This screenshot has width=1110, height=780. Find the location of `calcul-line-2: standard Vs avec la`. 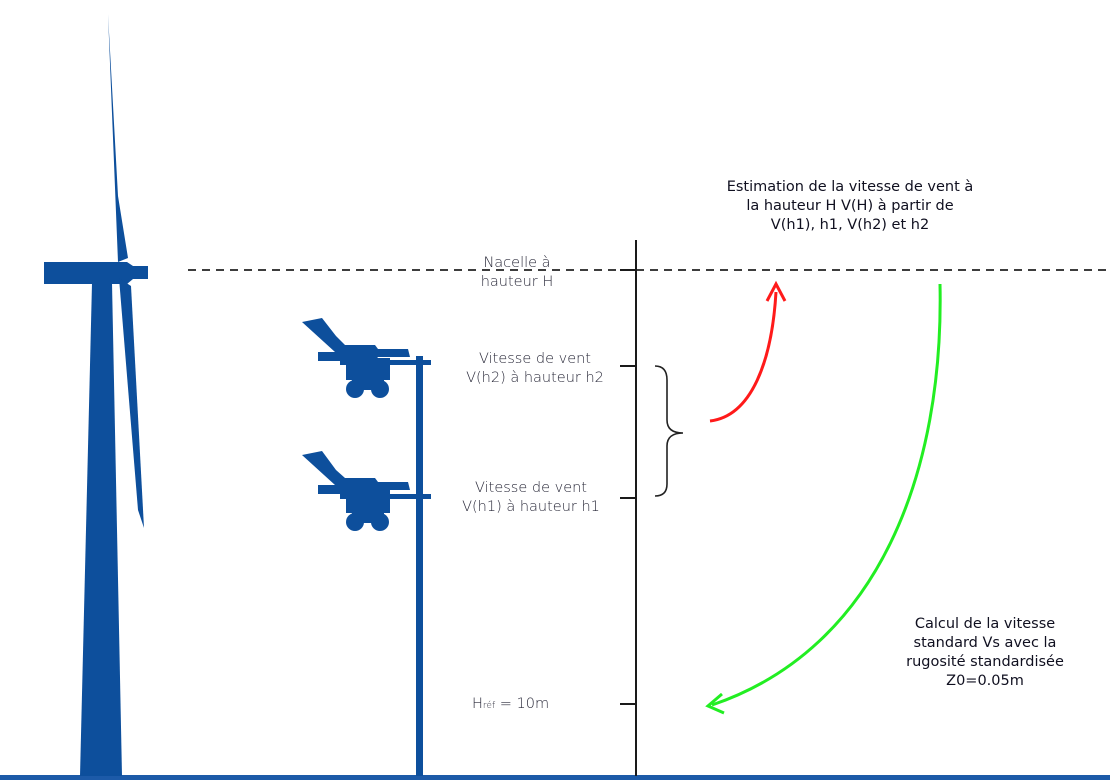

calcul-line-2: standard Vs avec la is located at coordinates (985, 643).